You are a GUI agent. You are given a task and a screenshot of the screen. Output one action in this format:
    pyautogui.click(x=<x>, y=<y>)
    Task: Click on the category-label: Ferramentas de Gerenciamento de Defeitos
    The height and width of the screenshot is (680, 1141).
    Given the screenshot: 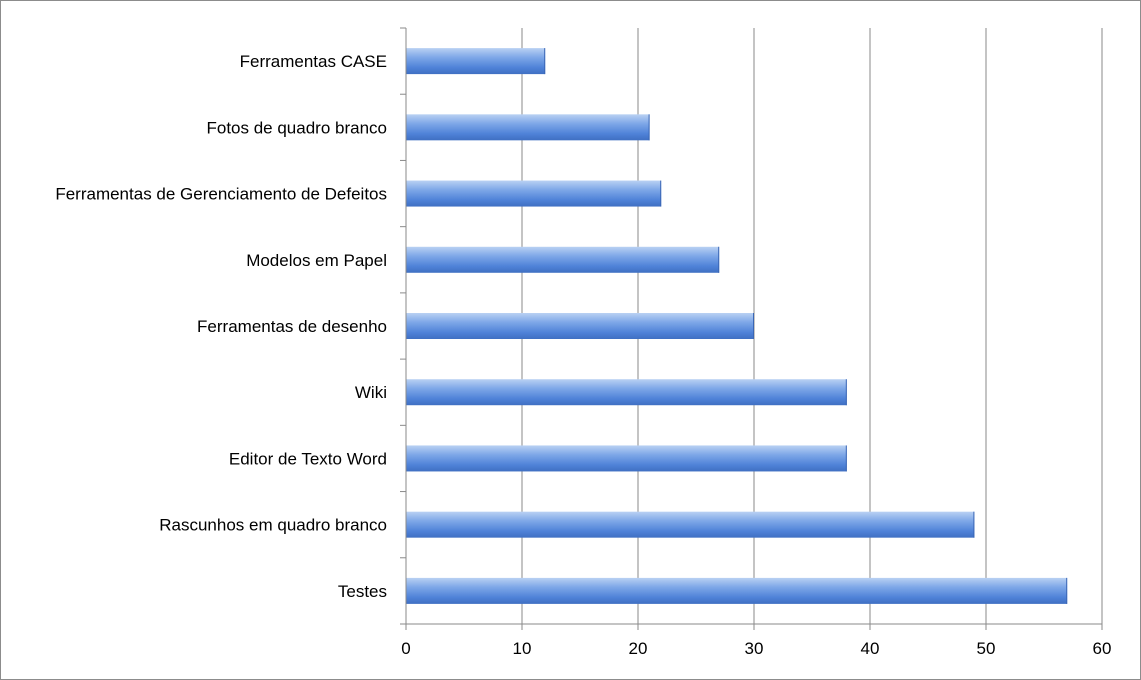 What is the action you would take?
    pyautogui.click(x=221, y=194)
    